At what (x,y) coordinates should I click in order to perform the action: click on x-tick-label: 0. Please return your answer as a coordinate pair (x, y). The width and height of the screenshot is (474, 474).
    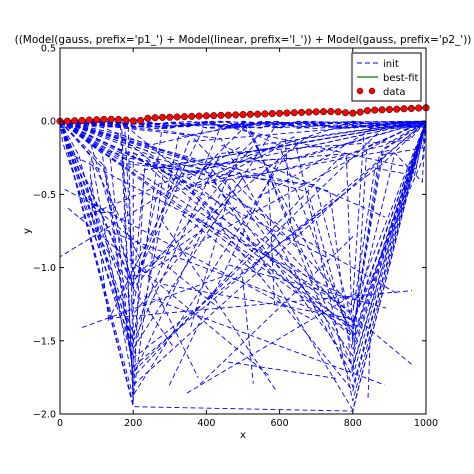
    Looking at the image, I should click on (60, 423).